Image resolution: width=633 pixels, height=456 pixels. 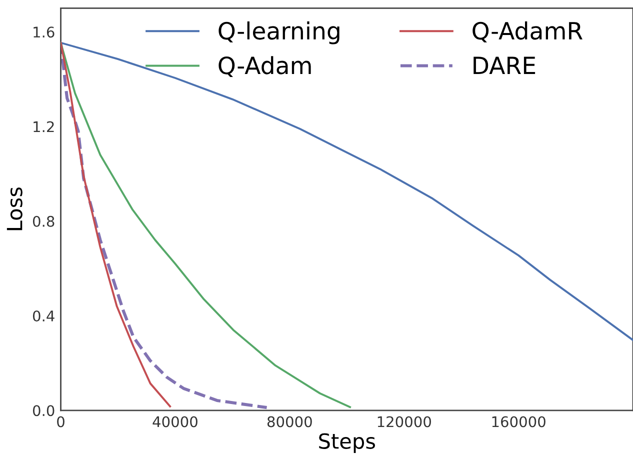 What do you see at coordinates (505, 65) in the screenshot?
I see `legend-label: DARE` at bounding box center [505, 65].